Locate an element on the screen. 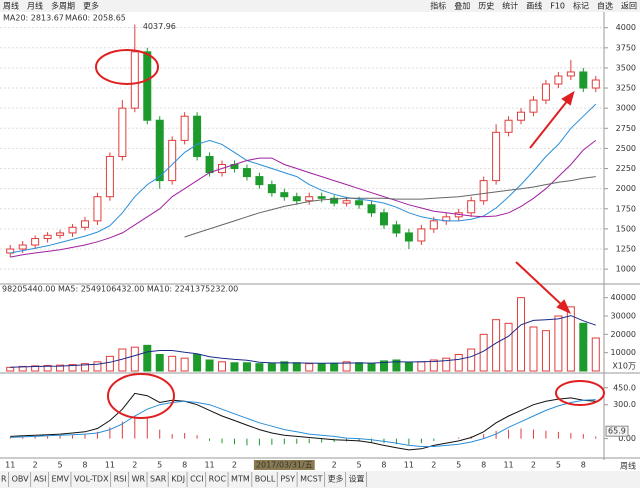 Image resolution: width=640 pixels, height=488 pixels. tool-button: 自选 is located at coordinates (605, 6).